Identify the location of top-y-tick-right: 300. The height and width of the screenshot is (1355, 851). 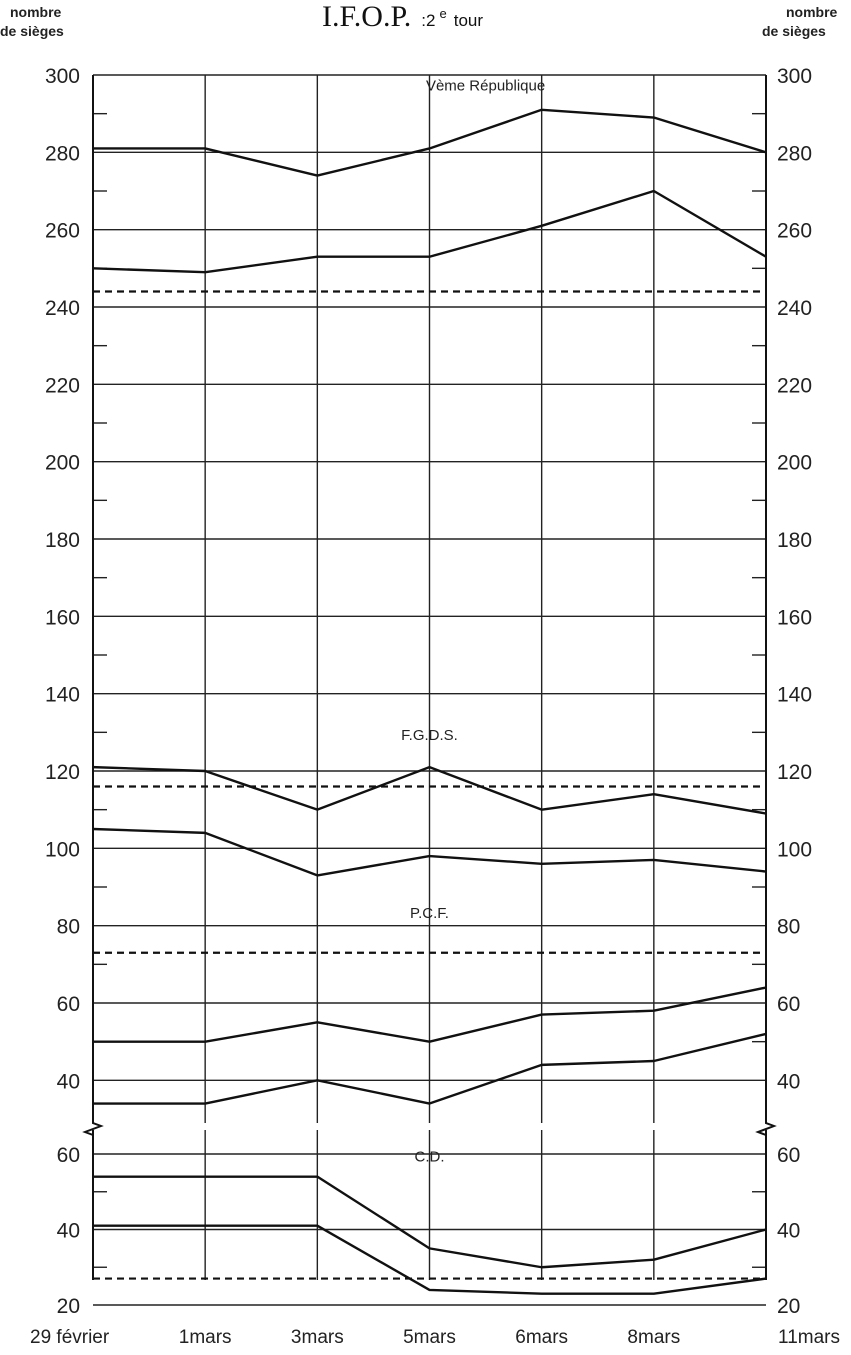
(794, 76).